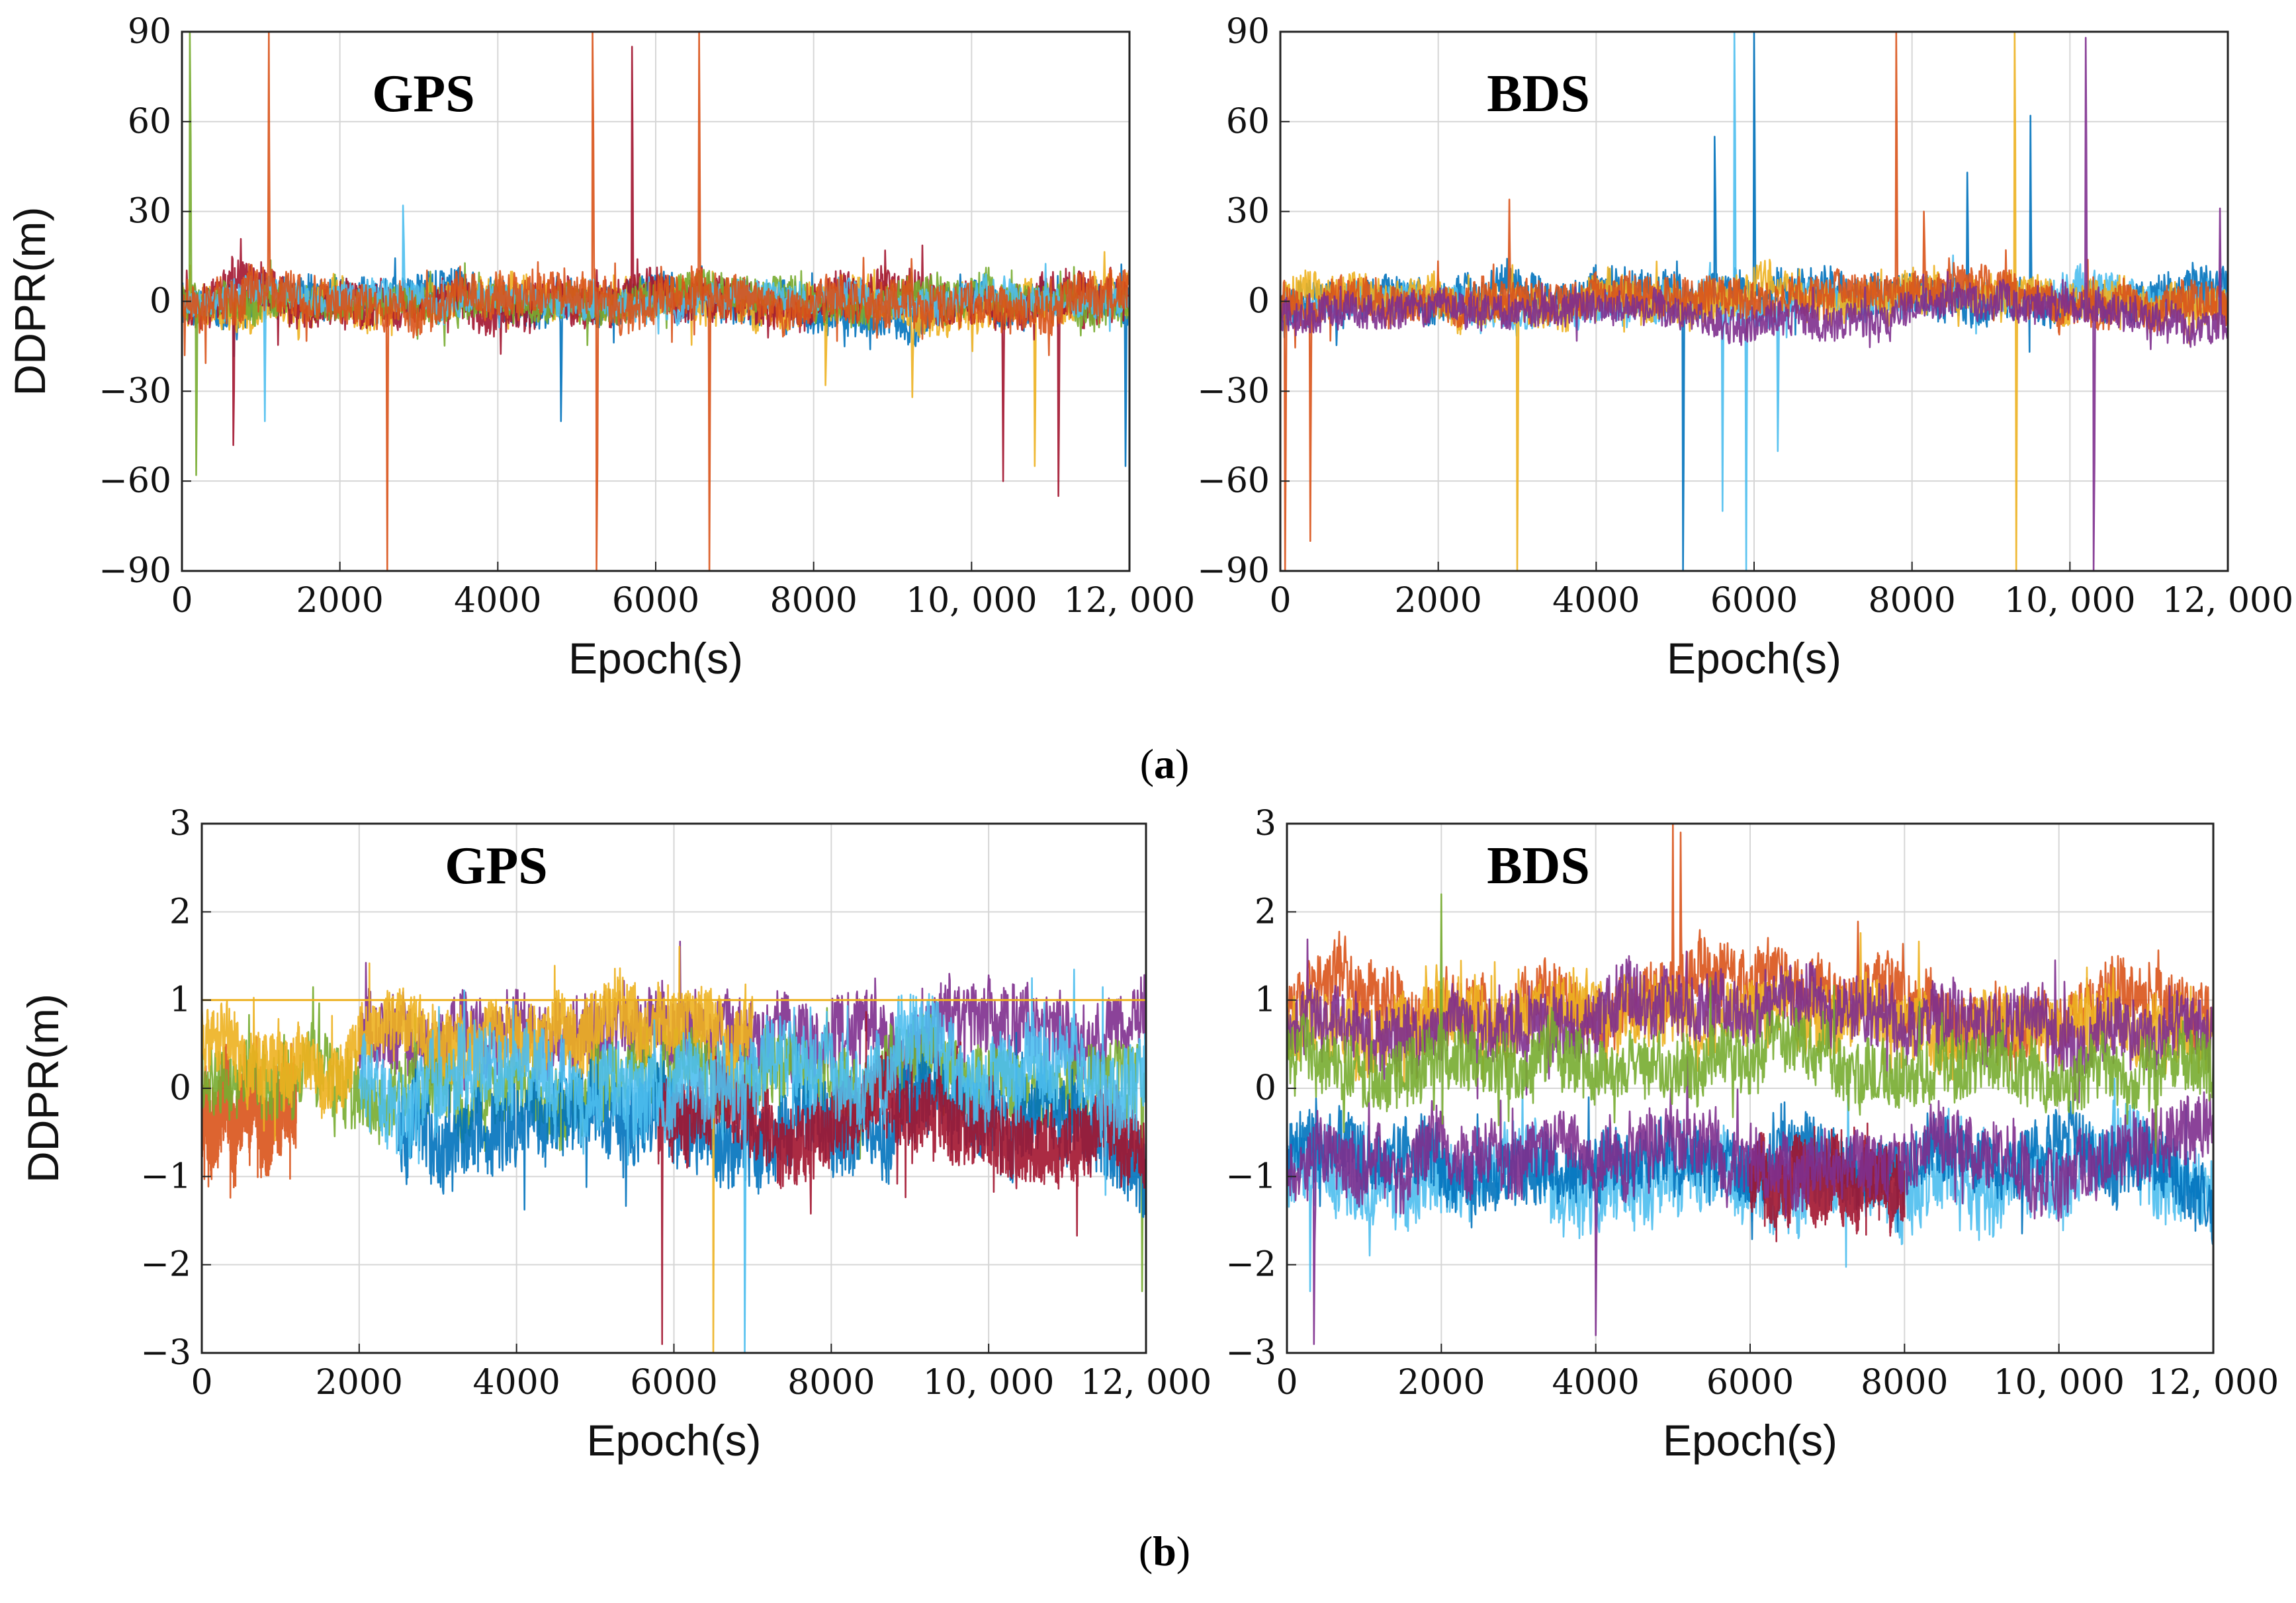 The image size is (2296, 1603). Describe the element at coordinates (1183, 1551) in the screenshot. I see `caption-b-close: )` at that location.